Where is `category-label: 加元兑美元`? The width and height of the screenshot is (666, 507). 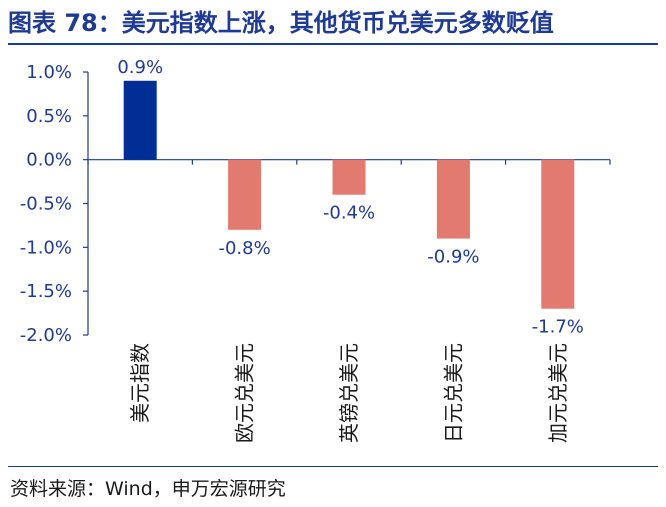 category-label: 加元兑美元 is located at coordinates (558, 393).